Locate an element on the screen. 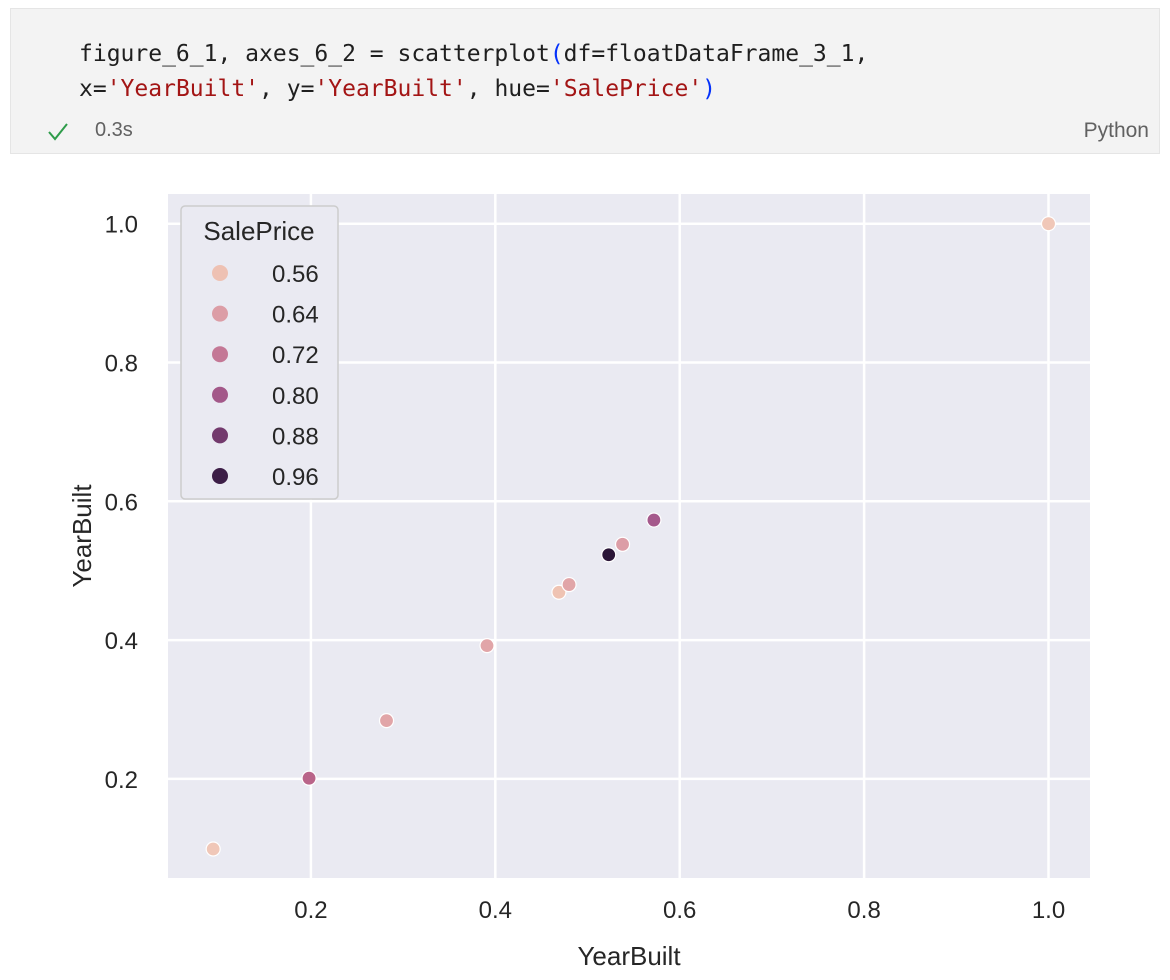 This screenshot has width=1170, height=980. x-tick-label: 0.2 is located at coordinates (310, 910).